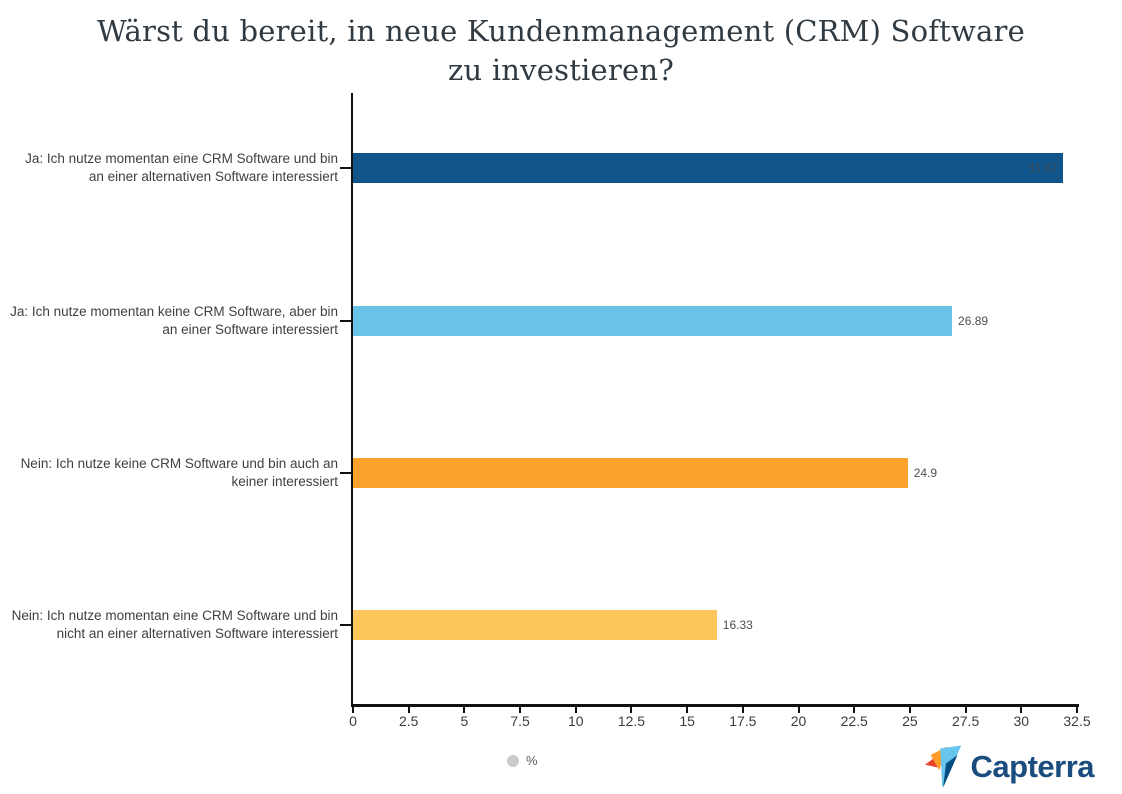  Describe the element at coordinates (687, 721) in the screenshot. I see `x-axis-tick-label: 15` at that location.